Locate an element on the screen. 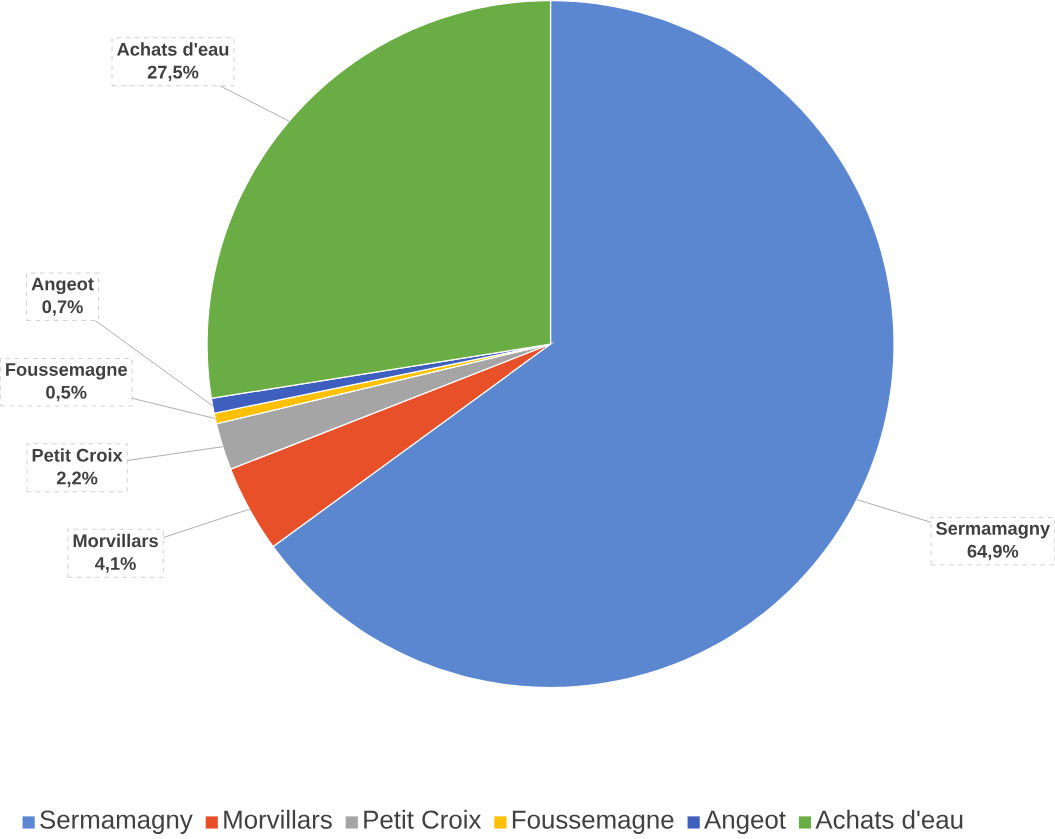 The width and height of the screenshot is (1055, 839). legend-label: Morvillars is located at coordinates (278, 819).